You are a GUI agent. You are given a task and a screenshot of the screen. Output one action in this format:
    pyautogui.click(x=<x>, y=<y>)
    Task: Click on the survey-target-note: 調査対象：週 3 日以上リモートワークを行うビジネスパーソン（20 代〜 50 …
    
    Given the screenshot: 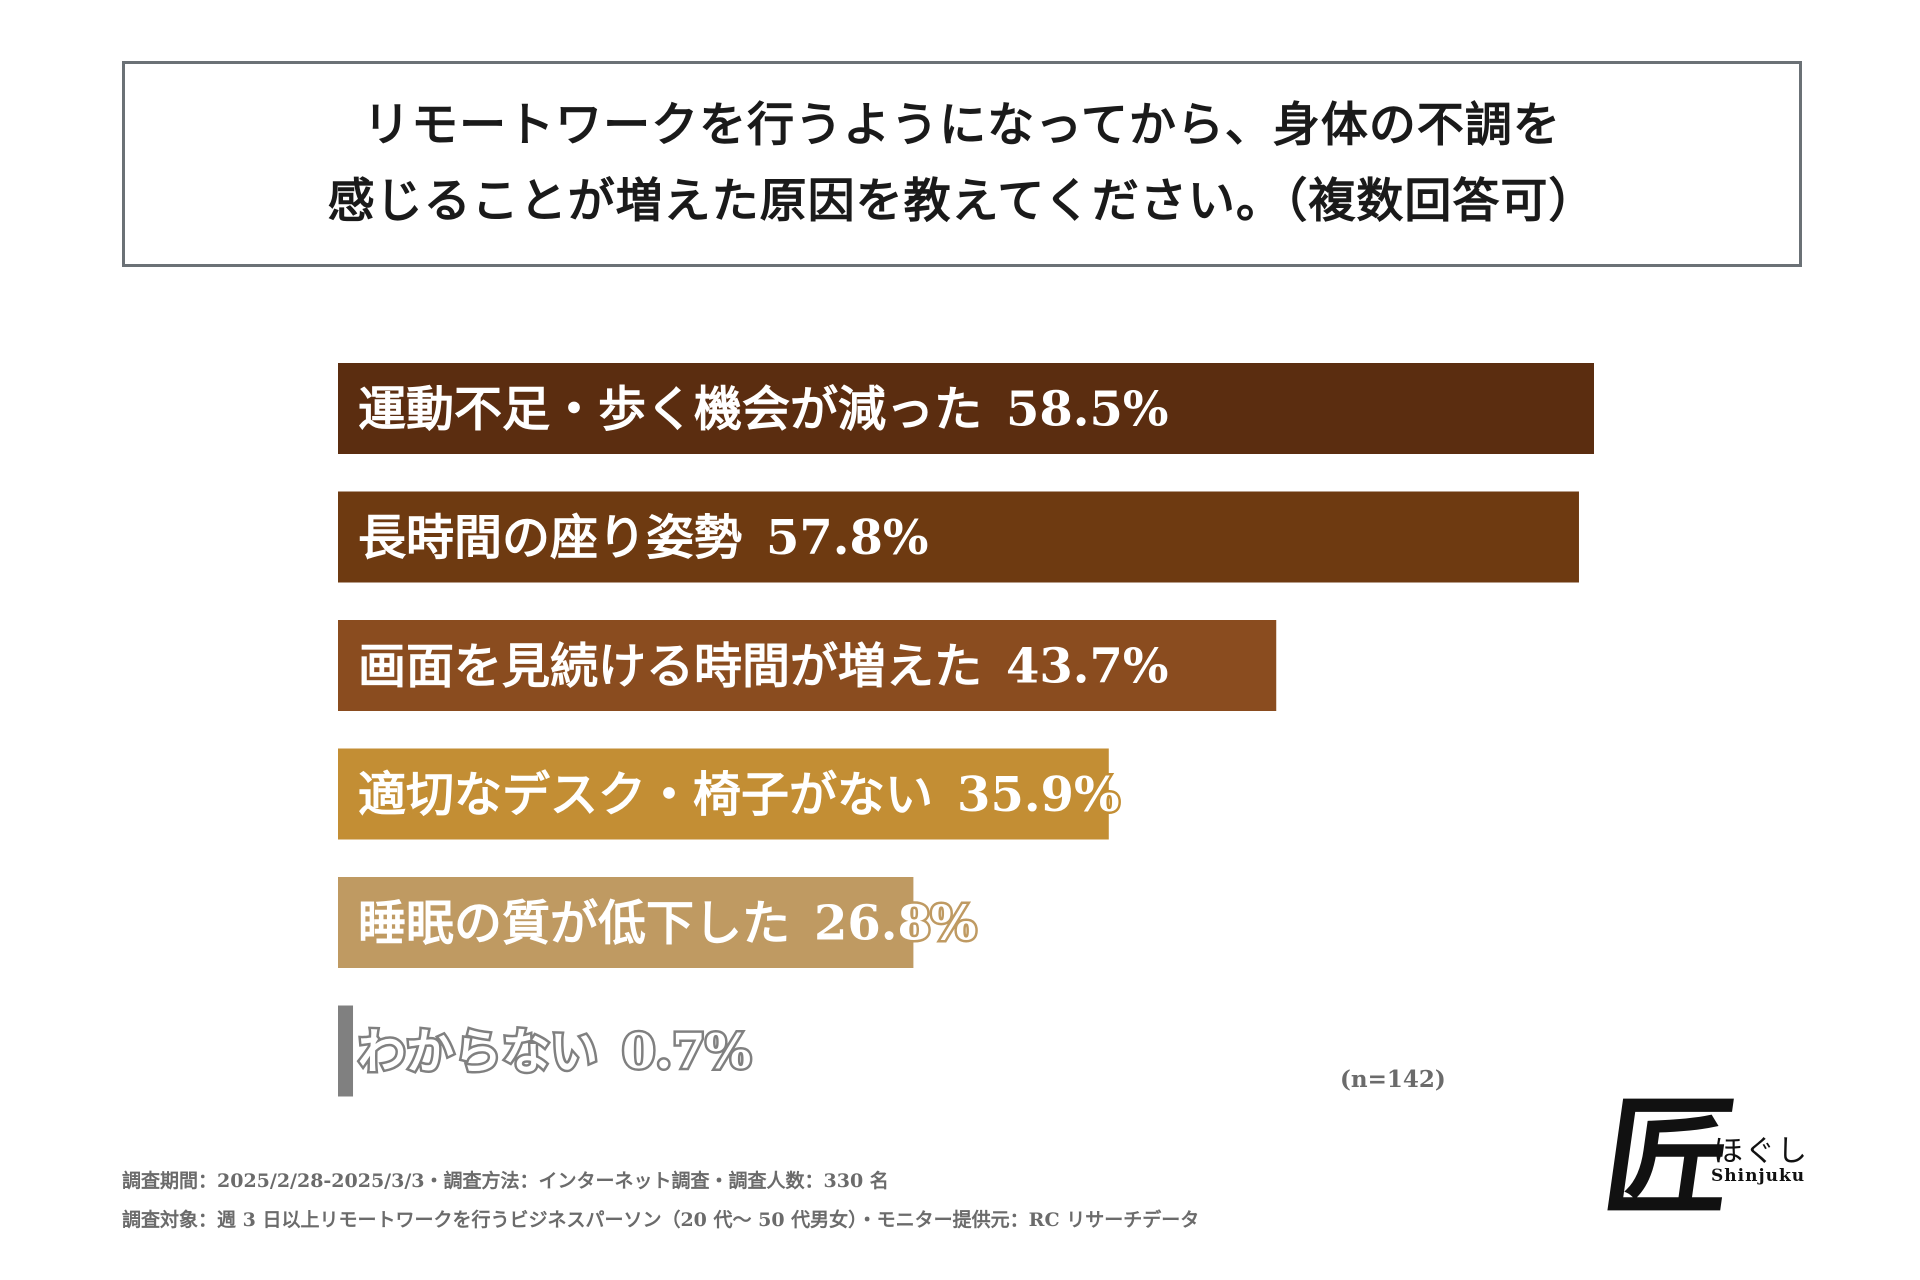 What is the action you would take?
    pyautogui.click(x=661, y=1220)
    